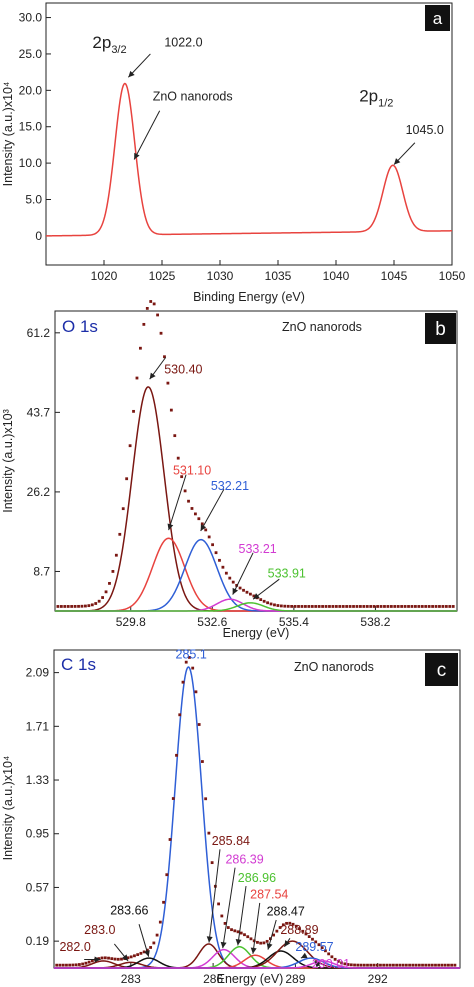  I want to click on y-tick-label: 20.0, so click(31, 90).